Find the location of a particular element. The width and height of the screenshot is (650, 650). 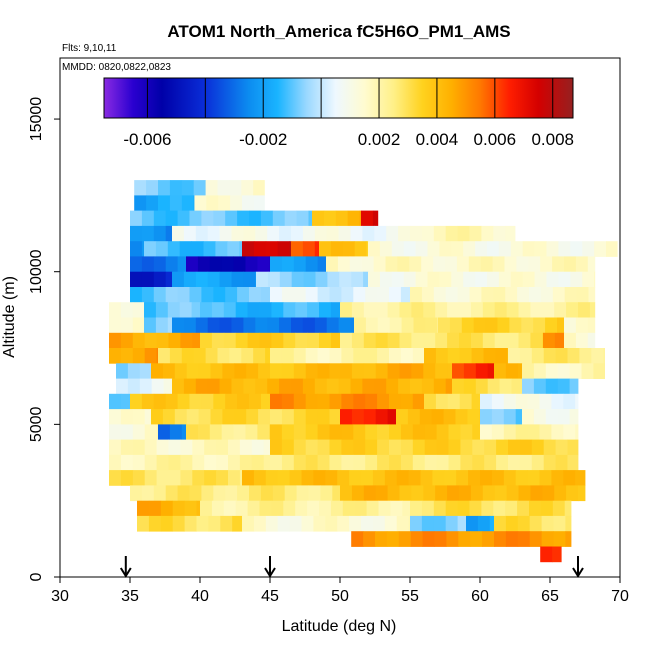

colorbar-tick-label: 0.002 is located at coordinates (379, 139).